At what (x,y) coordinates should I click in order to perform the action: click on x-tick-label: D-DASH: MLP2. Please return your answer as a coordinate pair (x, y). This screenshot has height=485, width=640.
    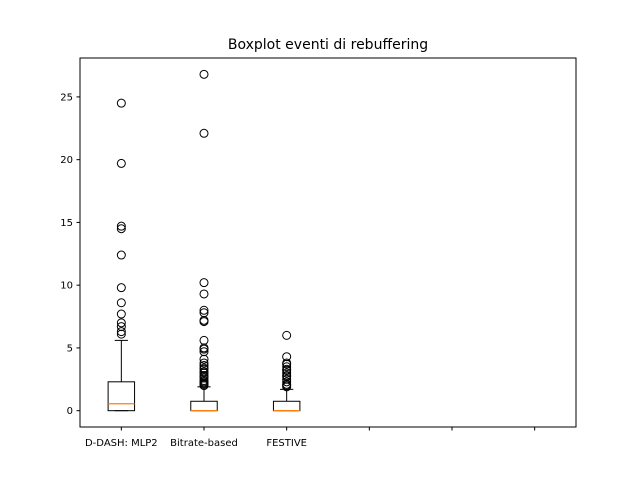
    Looking at the image, I should click on (121, 443).